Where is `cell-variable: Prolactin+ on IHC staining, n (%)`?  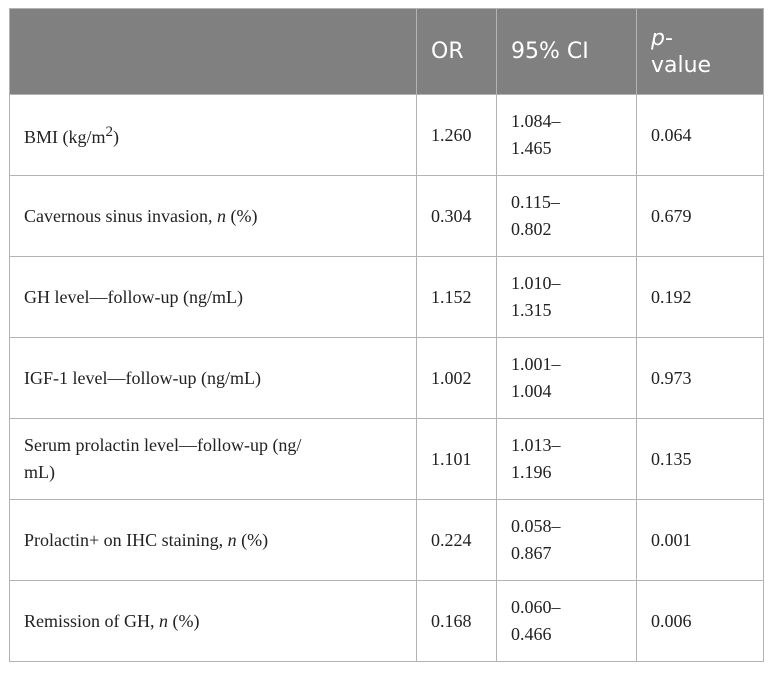 cell-variable: Prolactin+ on IHC staining, n (%) is located at coordinates (213, 540).